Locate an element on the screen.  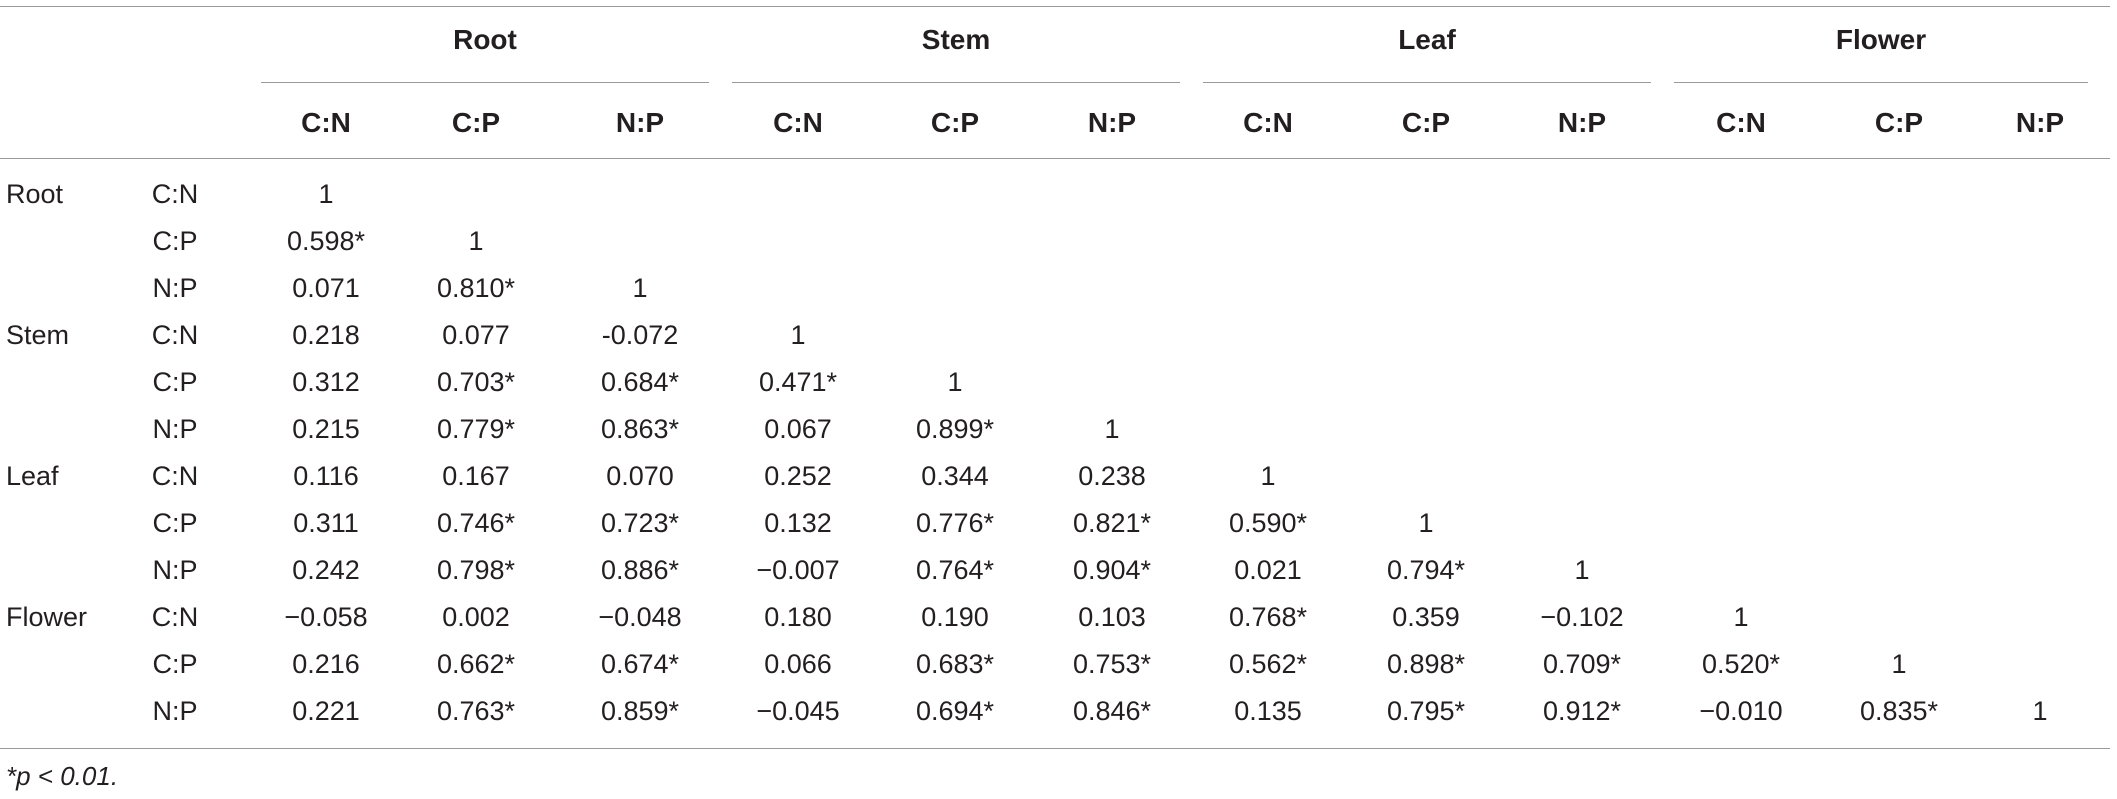
table-cell: 0.077 is located at coordinates (476, 335).